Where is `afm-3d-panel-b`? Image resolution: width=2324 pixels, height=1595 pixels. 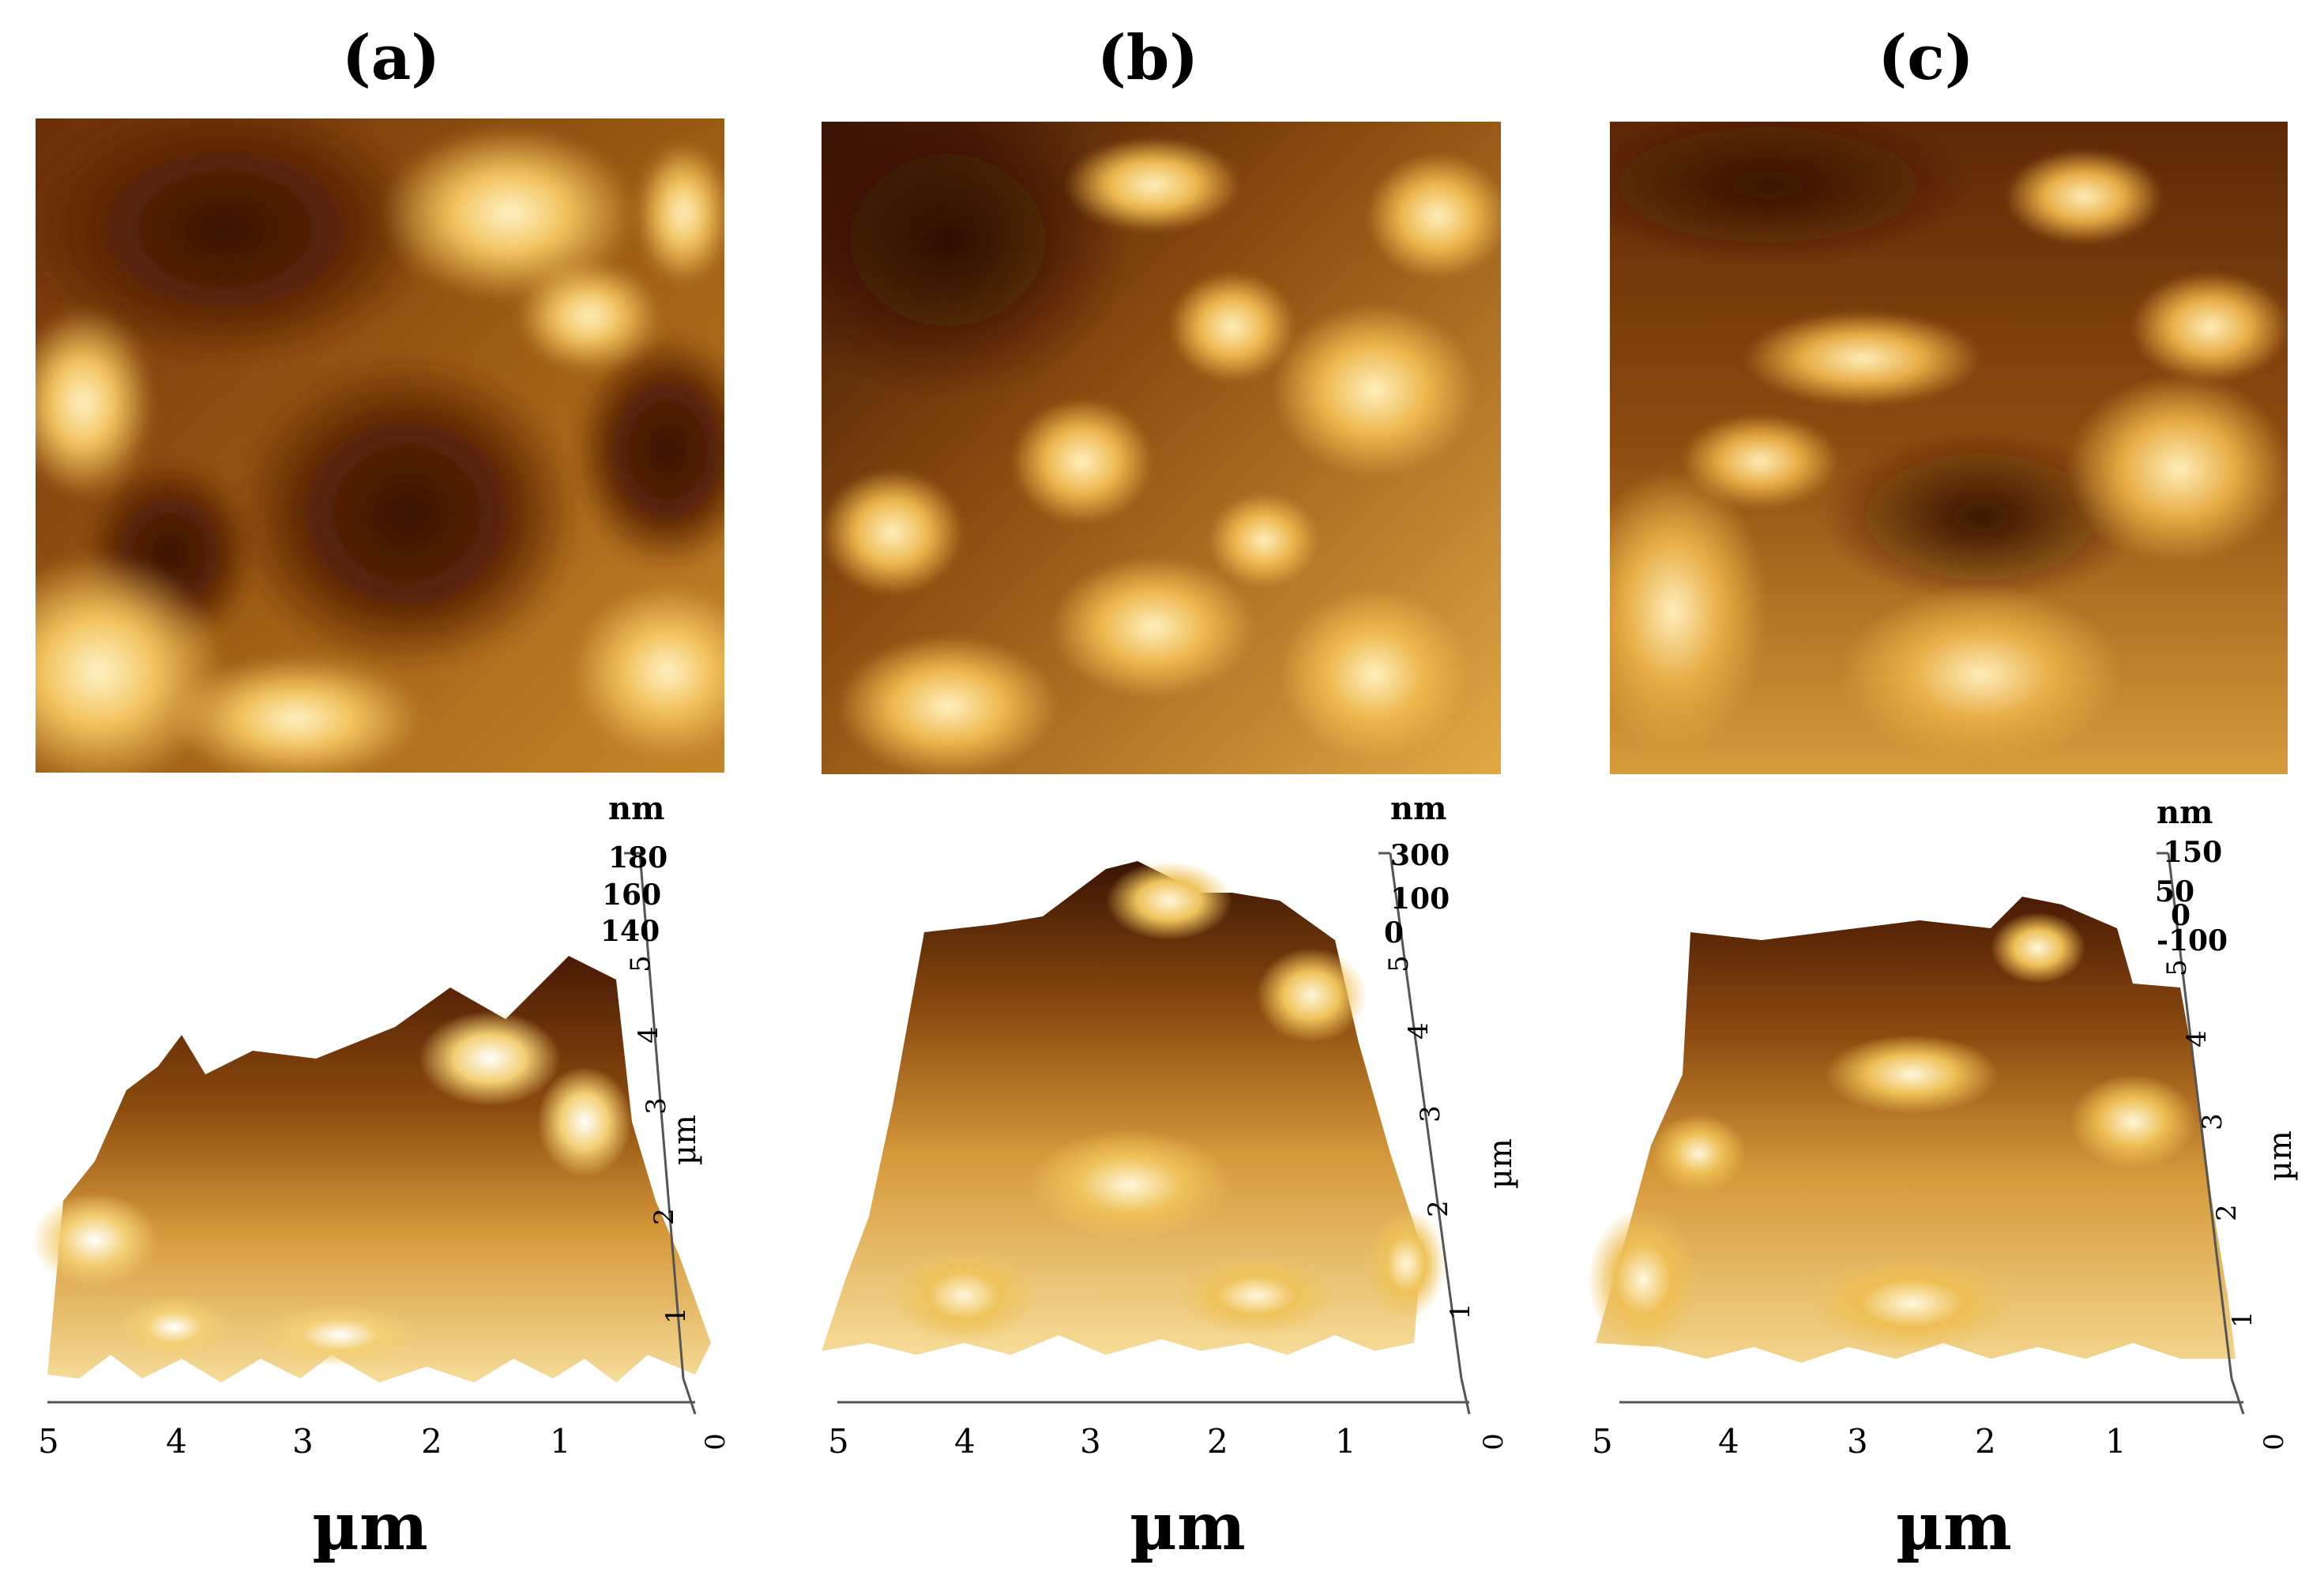
afm-3d-panel-b is located at coordinates (1146, 1133).